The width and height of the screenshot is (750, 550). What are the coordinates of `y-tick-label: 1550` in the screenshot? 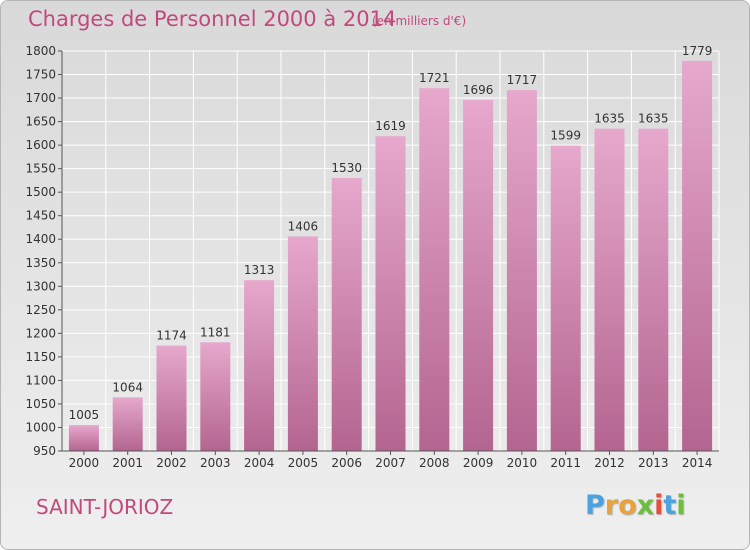 It's located at (40, 169).